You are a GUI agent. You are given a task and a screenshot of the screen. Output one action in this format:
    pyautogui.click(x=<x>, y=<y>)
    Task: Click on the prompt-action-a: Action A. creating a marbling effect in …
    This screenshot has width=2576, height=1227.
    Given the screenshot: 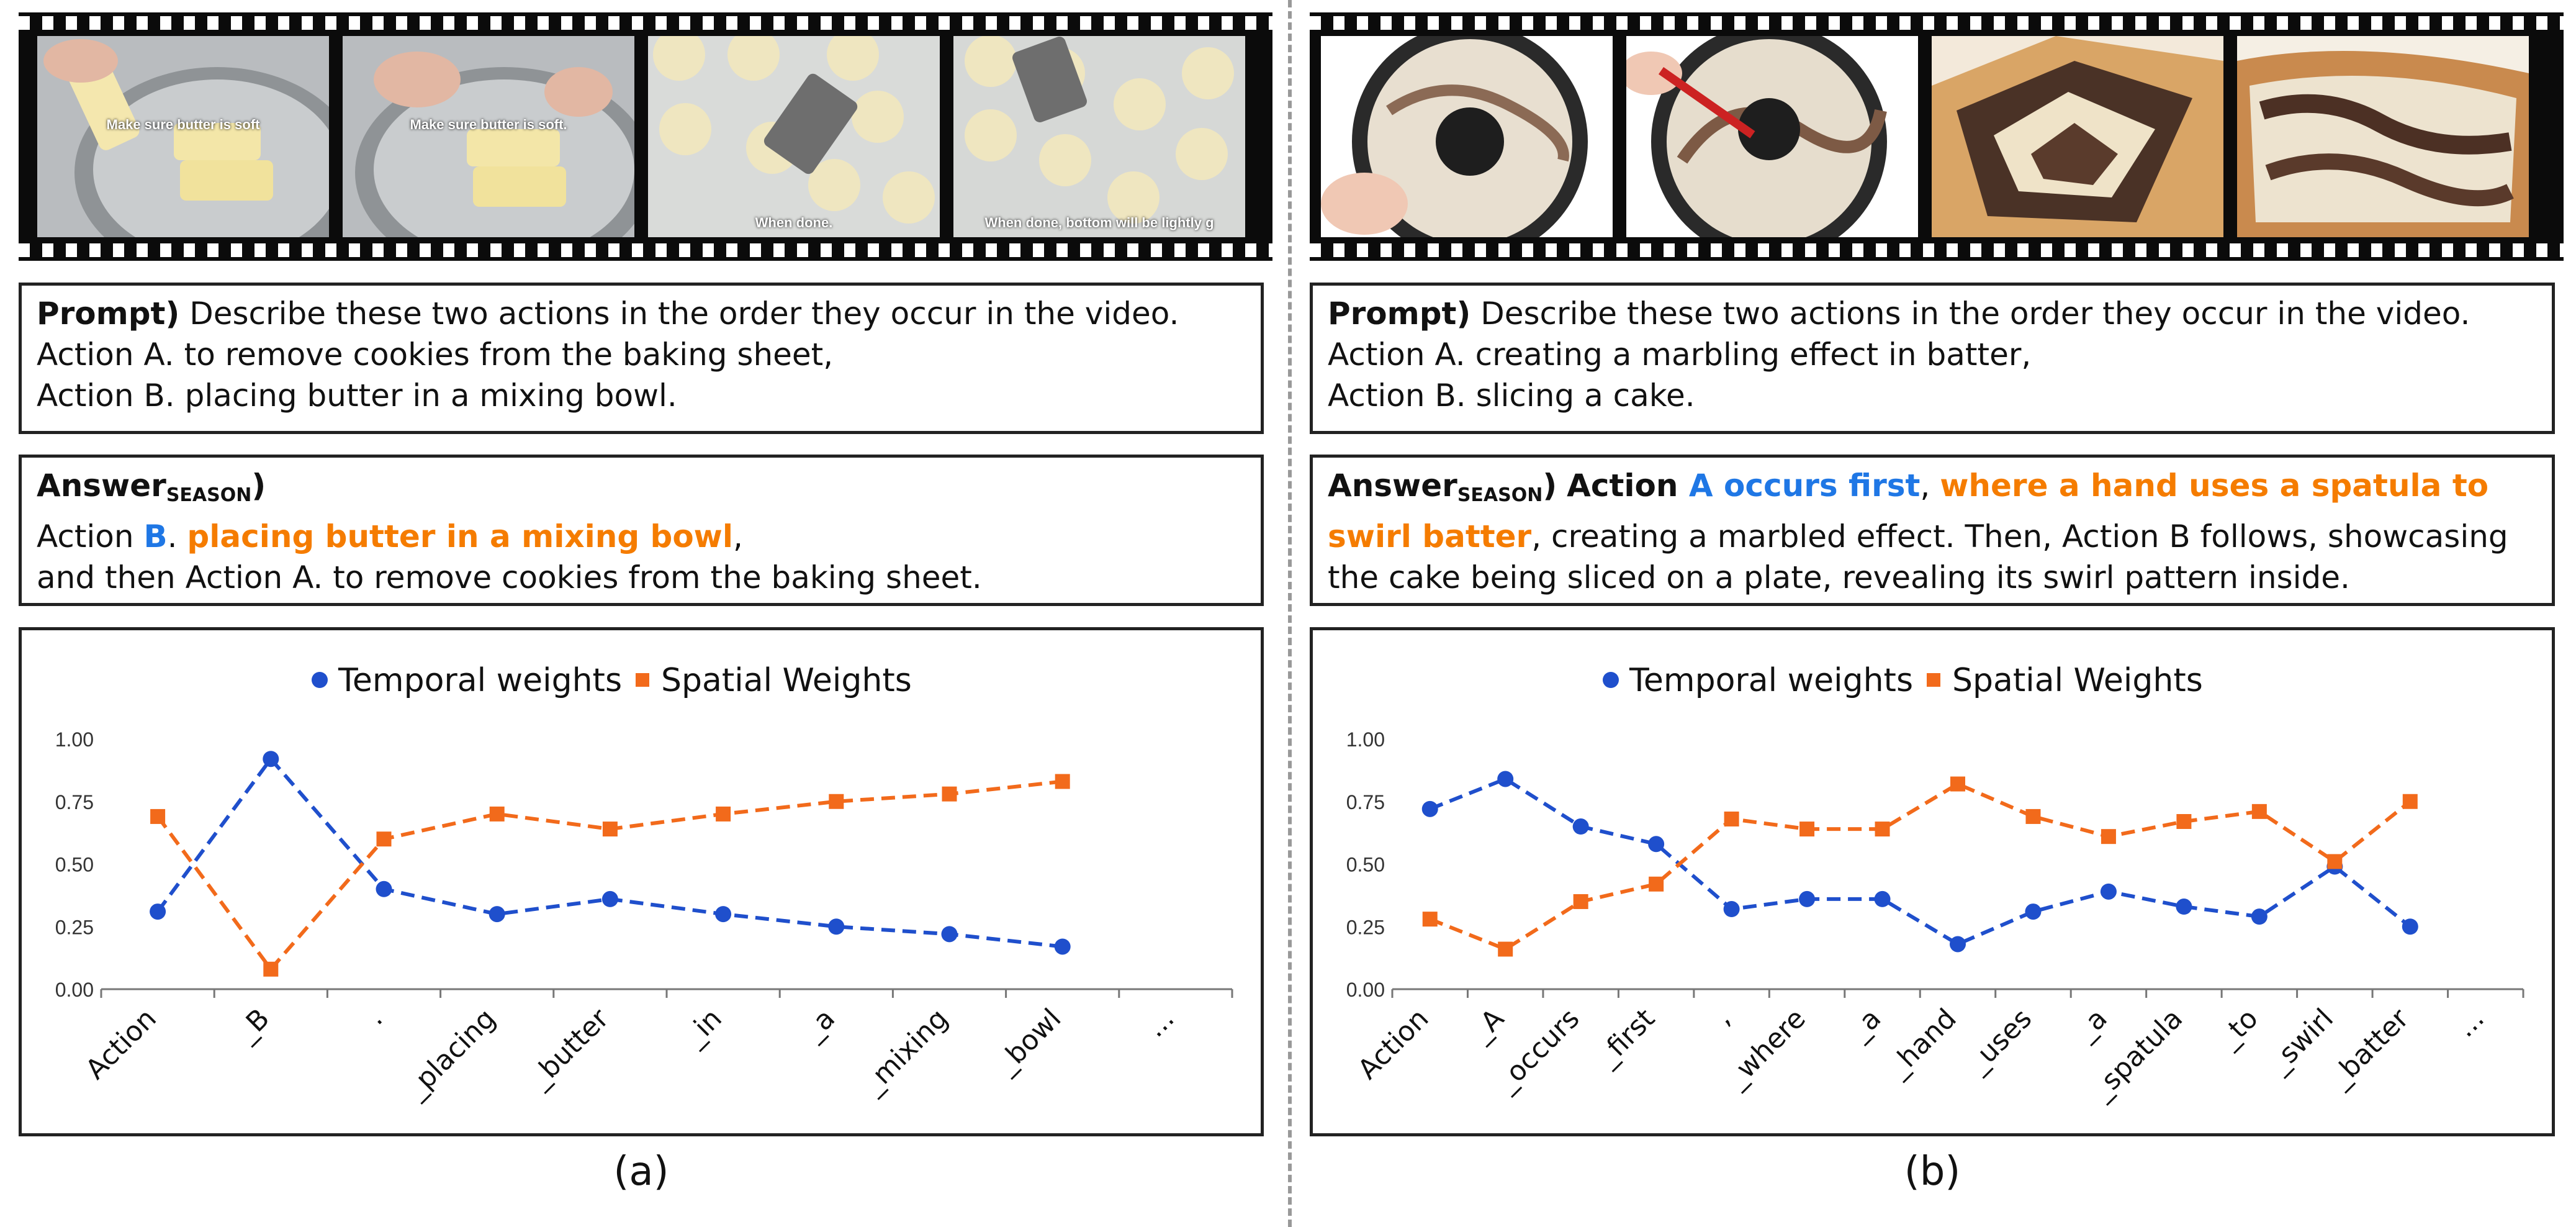 What is the action you would take?
    pyautogui.click(x=1680, y=355)
    